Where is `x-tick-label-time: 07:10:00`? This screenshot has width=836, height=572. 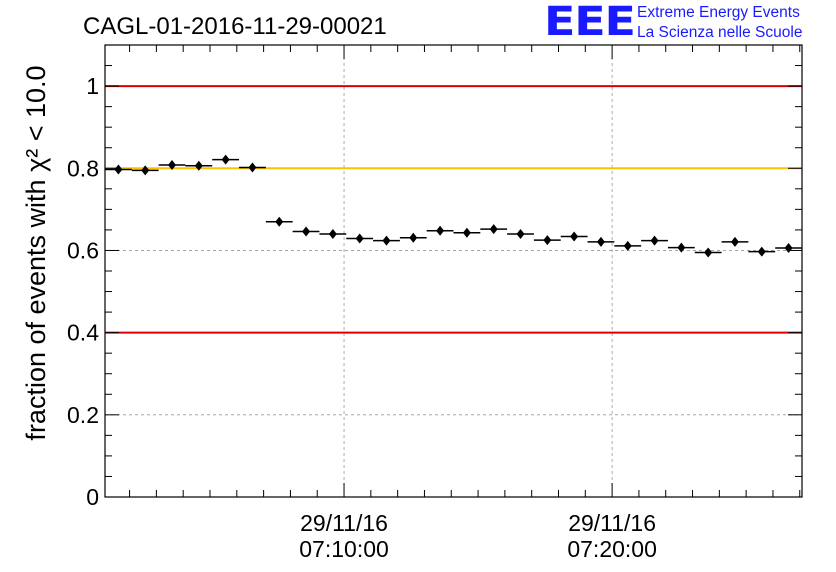 x-tick-label-time: 07:10:00 is located at coordinates (344, 549).